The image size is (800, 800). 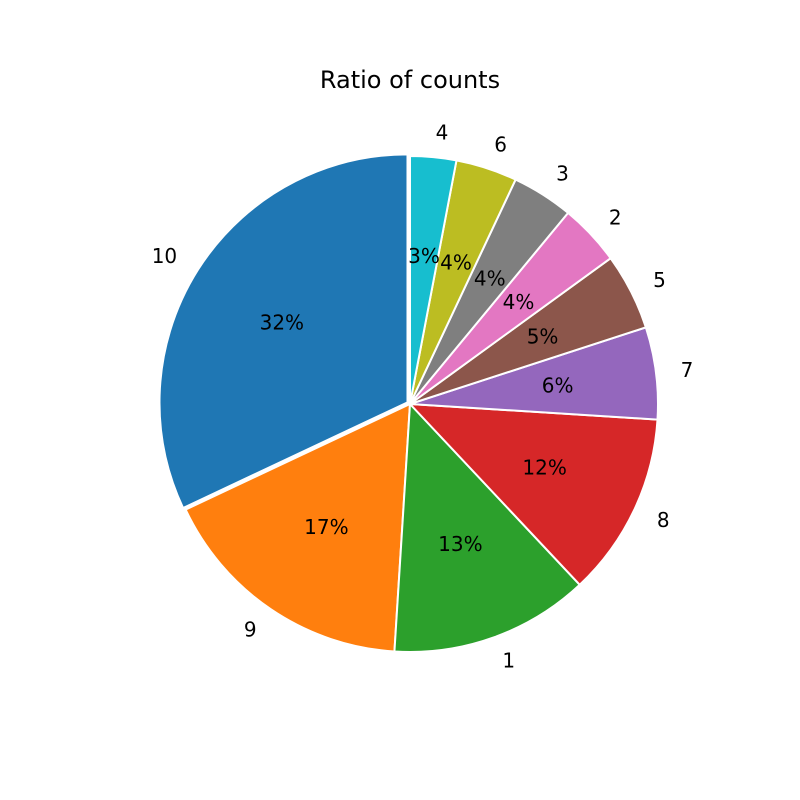 I want to click on slice-label-9: 9, so click(x=250, y=630).